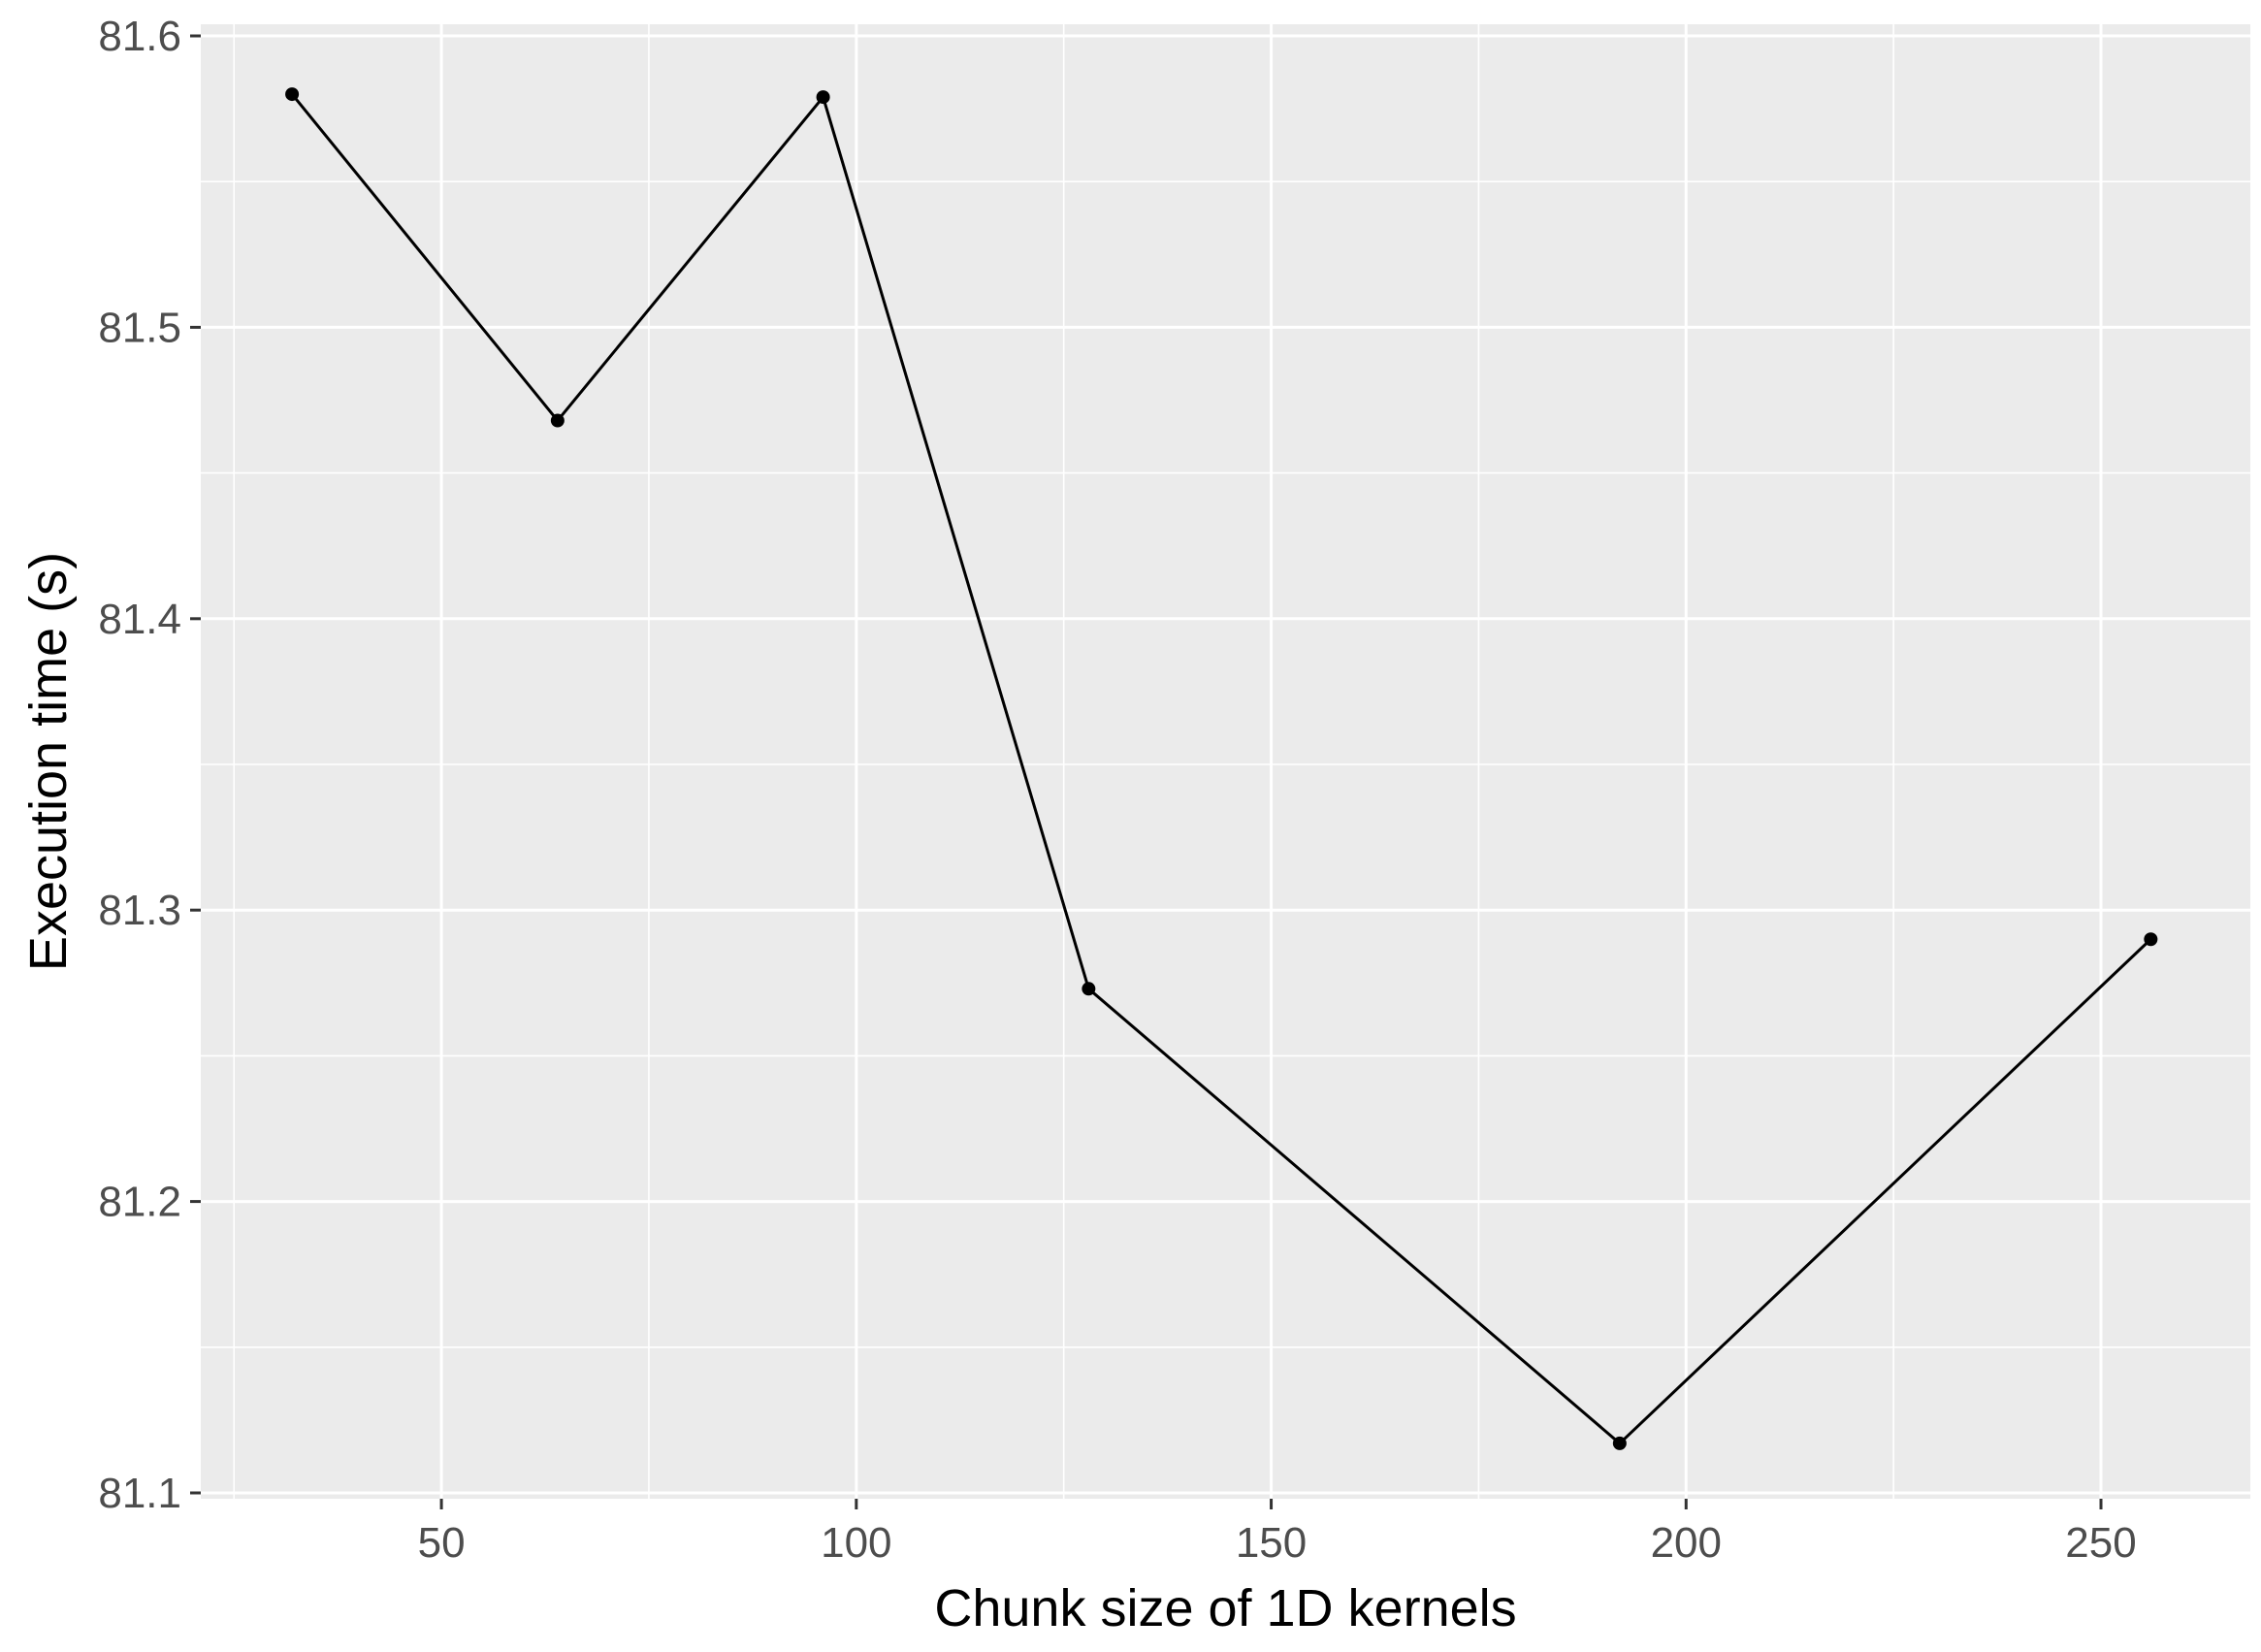 The image size is (2261, 1652). I want to click on y-axis: 81.1 81.2 81.3 81.4 81.5 81.6, so click(149, 765).